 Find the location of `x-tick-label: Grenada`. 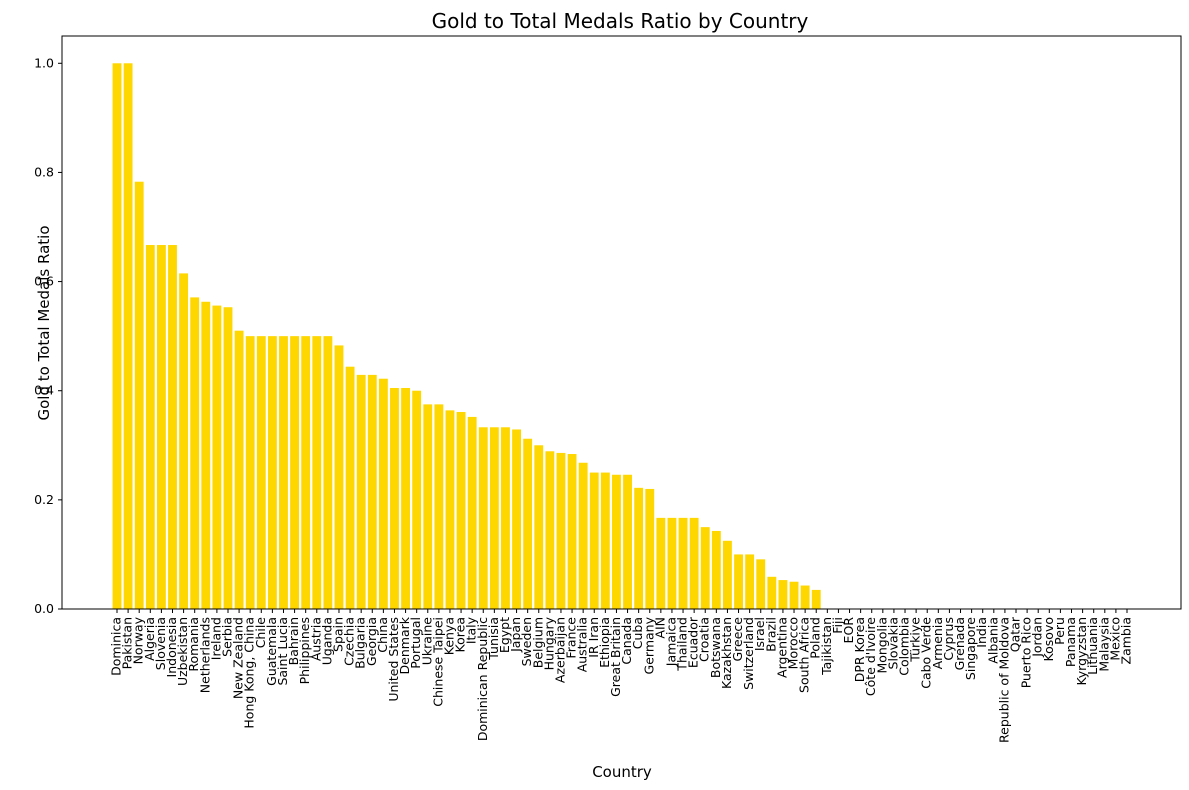

x-tick-label: Grenada is located at coordinates (959, 643).